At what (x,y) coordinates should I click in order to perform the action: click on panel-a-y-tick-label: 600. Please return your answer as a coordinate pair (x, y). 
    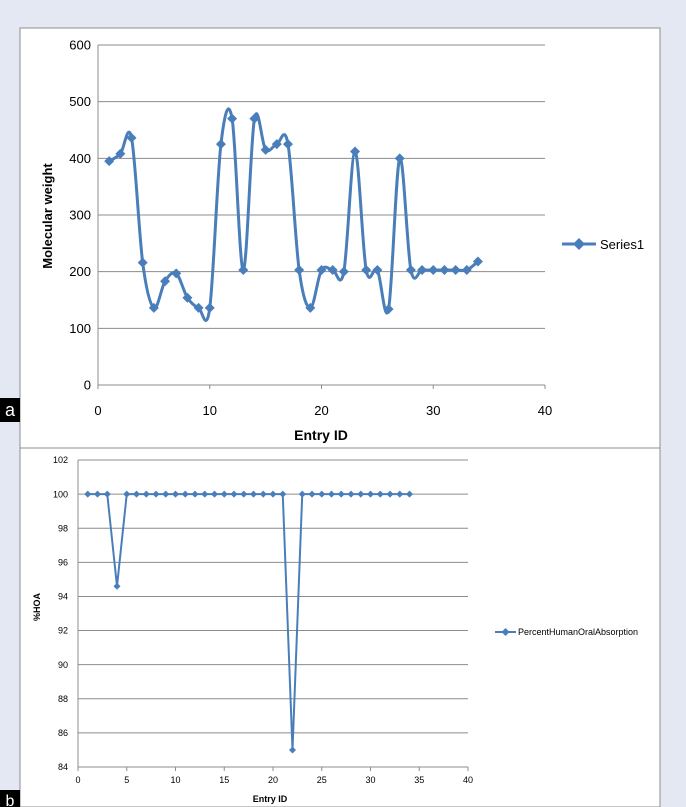
    Looking at the image, I should click on (80, 45).